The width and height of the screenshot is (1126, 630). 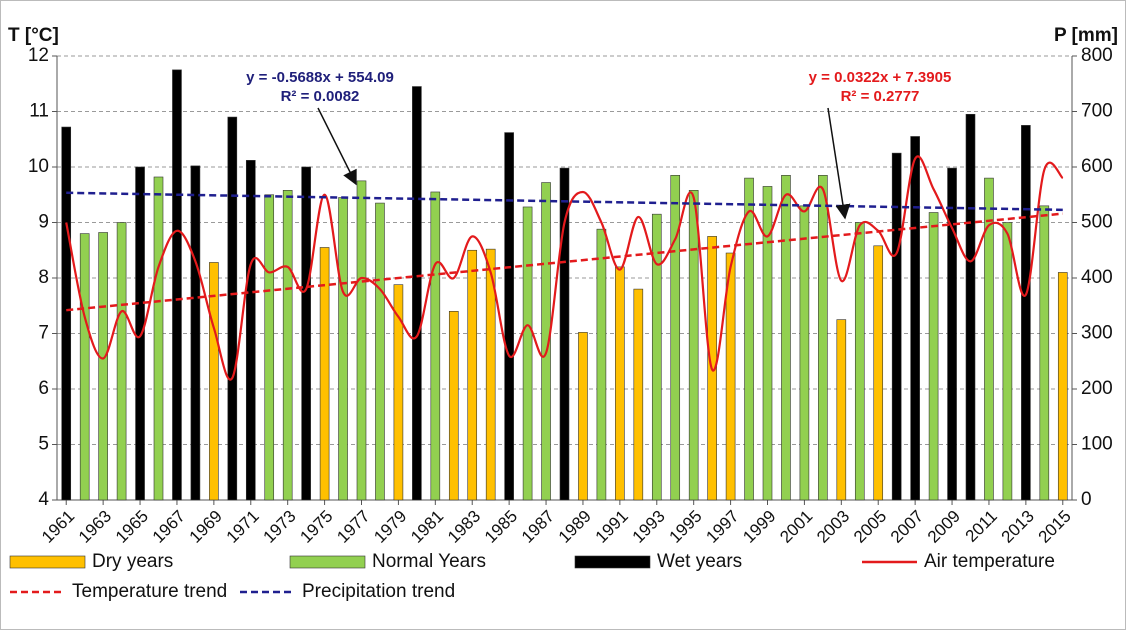 I want to click on legend-label: Wet years, so click(x=699, y=561).